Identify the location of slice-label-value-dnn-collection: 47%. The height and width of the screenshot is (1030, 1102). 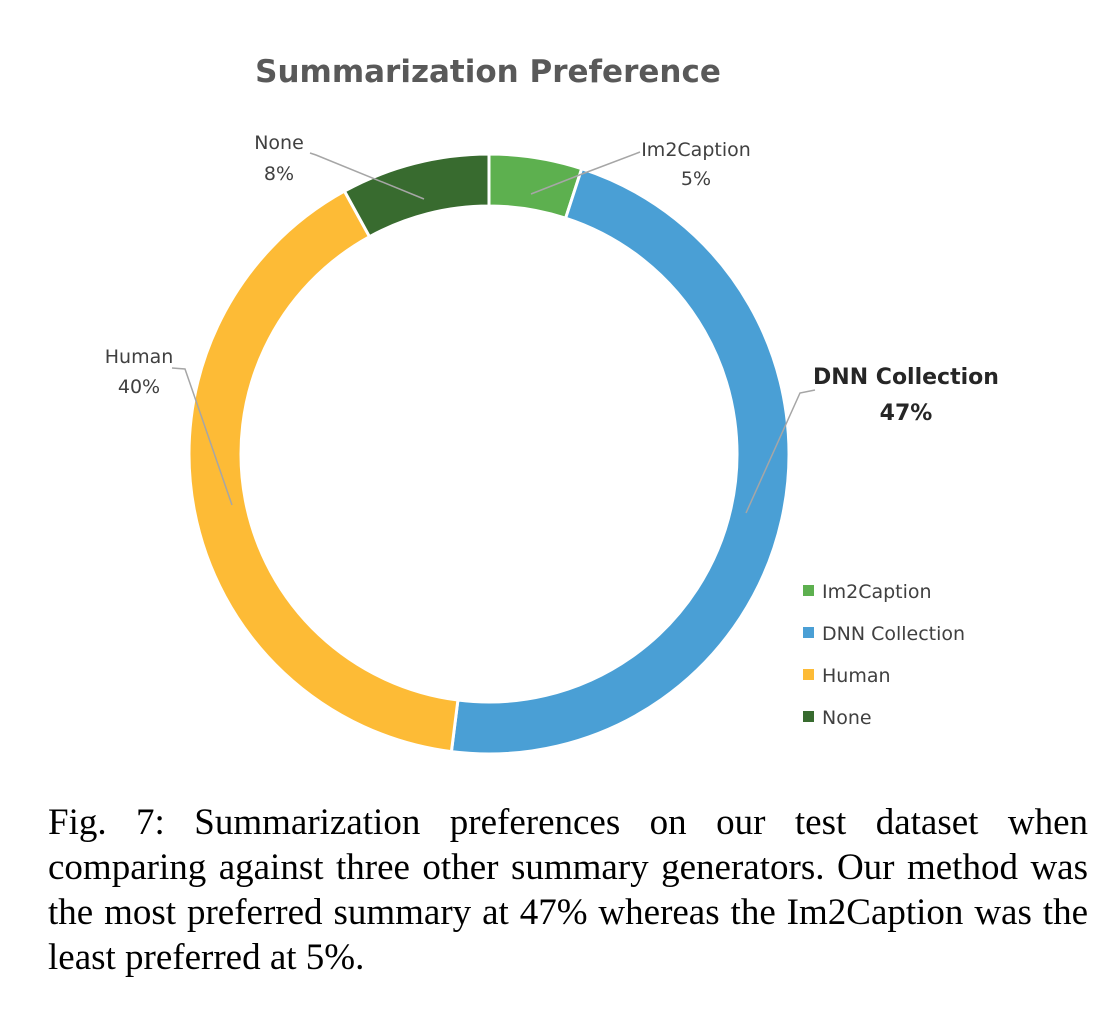
(906, 413).